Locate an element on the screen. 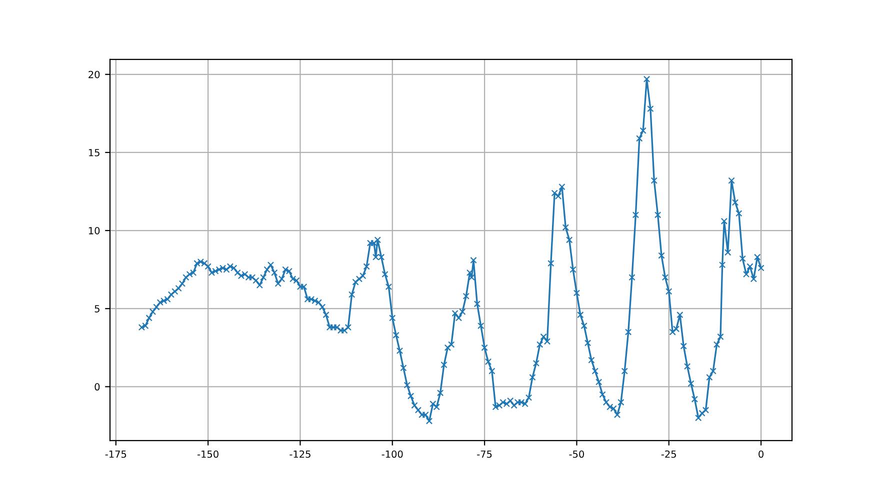 The image size is (880, 495). x-tick-label: -75 is located at coordinates (484, 454).